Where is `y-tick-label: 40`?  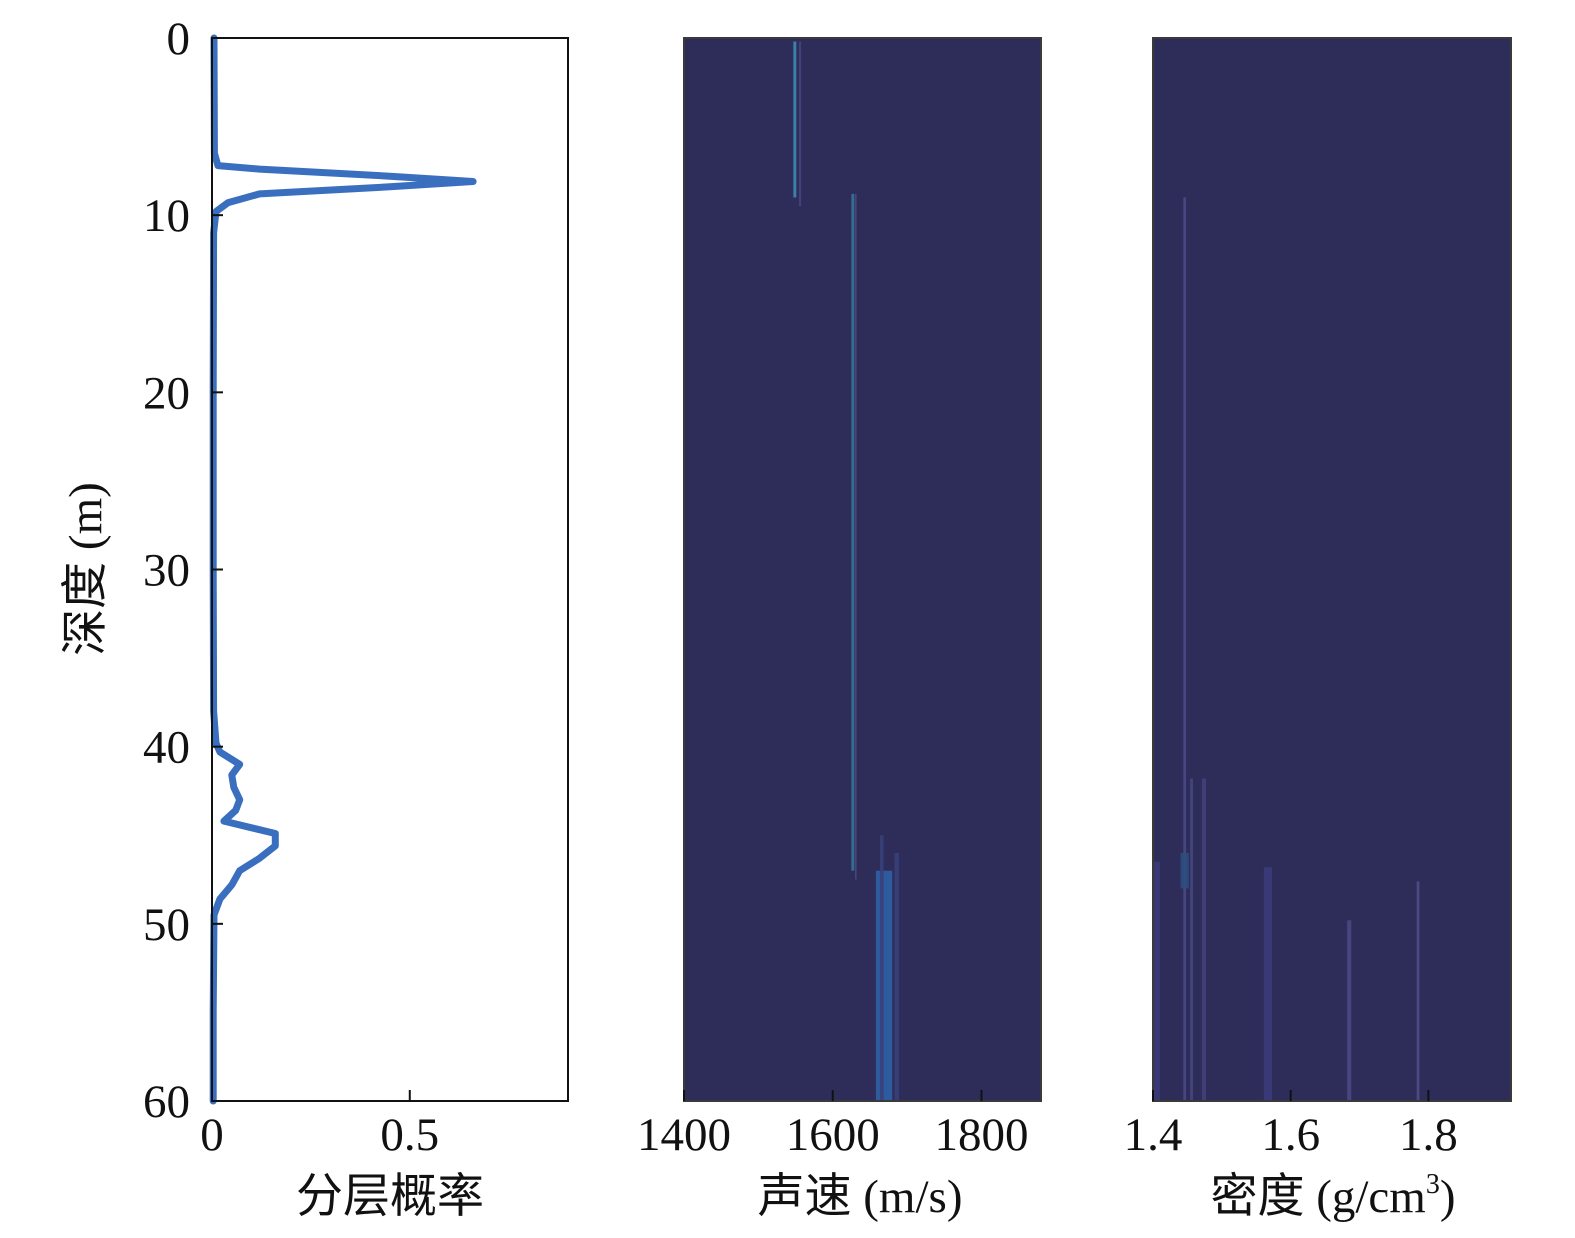 y-tick-label: 40 is located at coordinates (166, 748).